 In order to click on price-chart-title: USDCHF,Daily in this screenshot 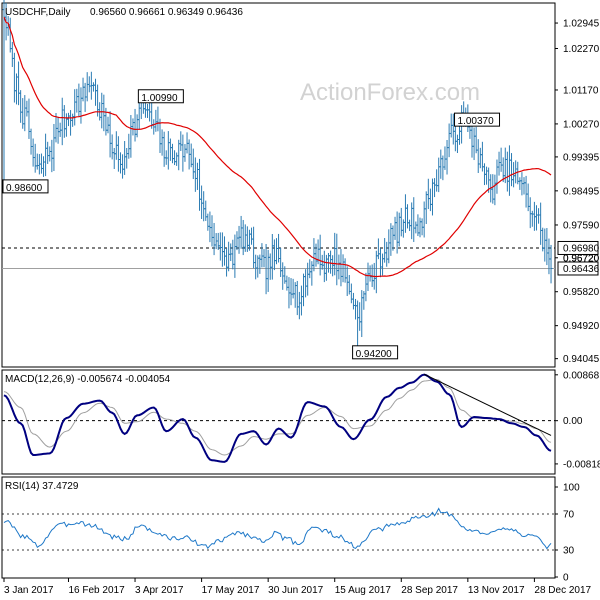, I will do `click(38, 12)`.